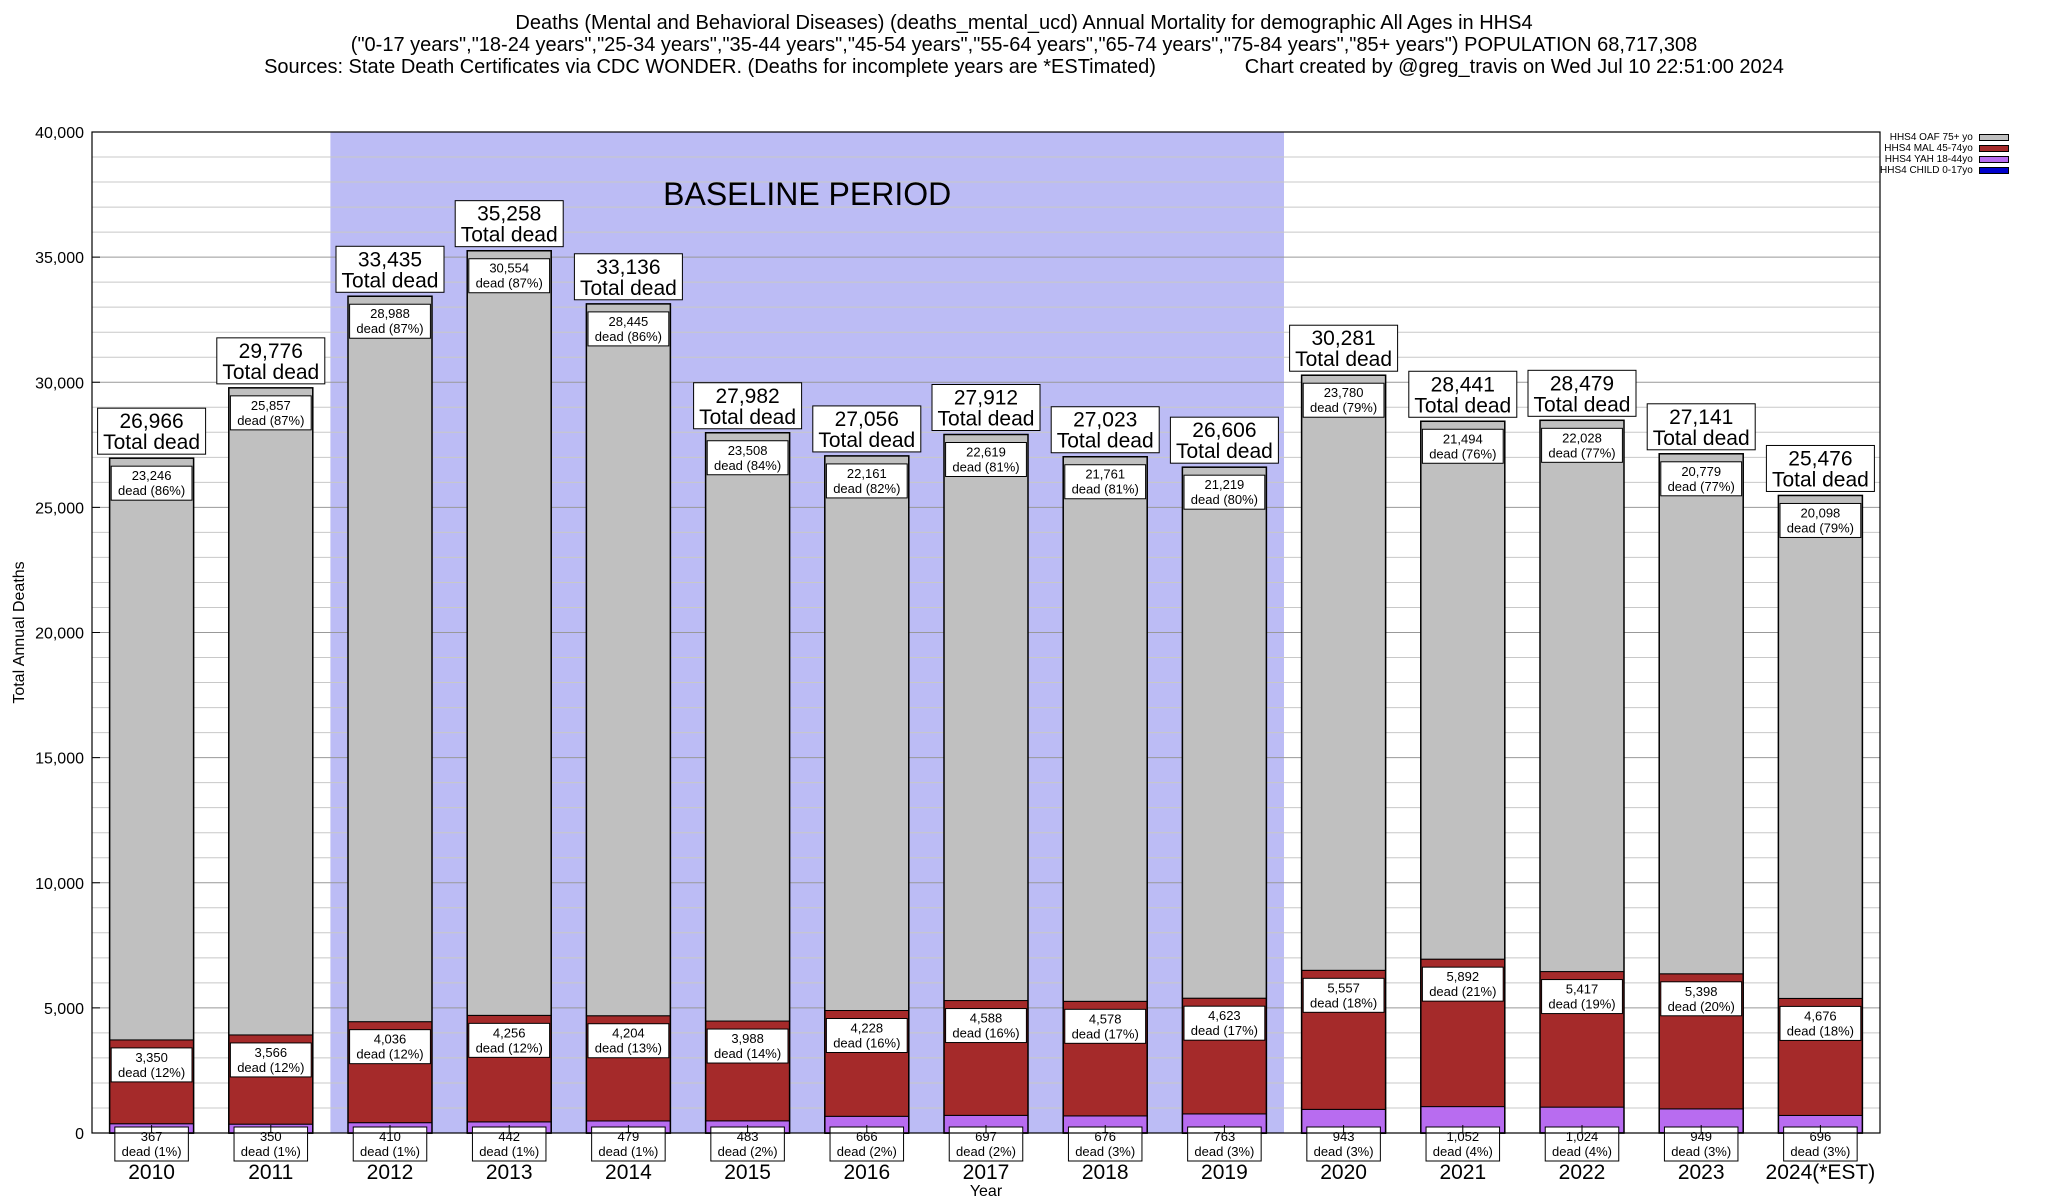 The image size is (2048, 1200). What do you see at coordinates (1582, 383) in the screenshot?
I see `total-value-label: 28,479` at bounding box center [1582, 383].